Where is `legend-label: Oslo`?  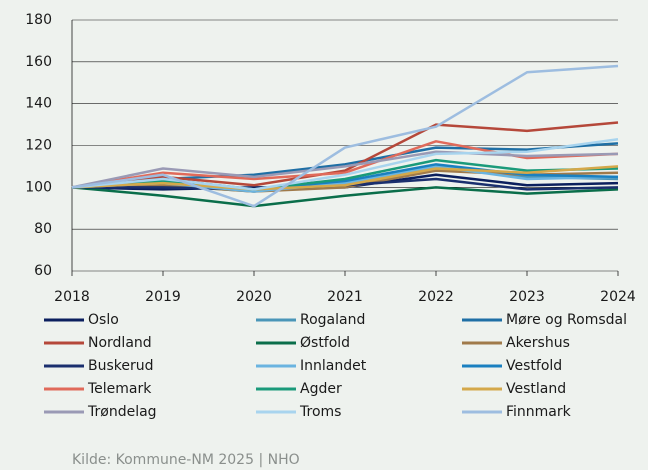
legend-label: Oslo is located at coordinates (103, 320).